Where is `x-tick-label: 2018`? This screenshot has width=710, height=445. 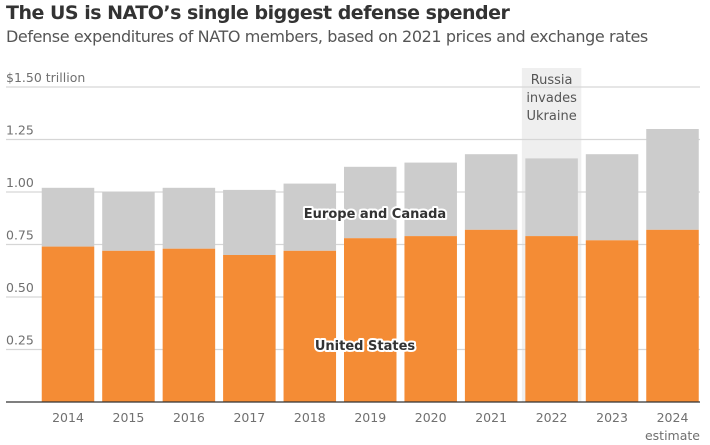 x-tick-label: 2018 is located at coordinates (310, 417).